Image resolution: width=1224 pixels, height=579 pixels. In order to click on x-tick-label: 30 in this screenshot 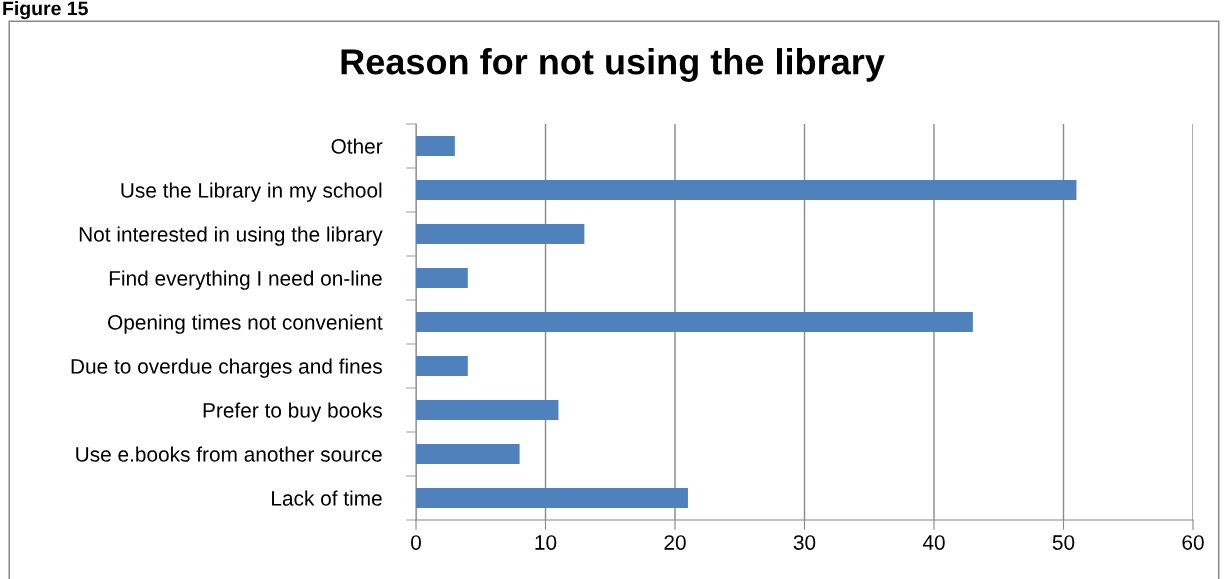, I will do `click(804, 542)`.